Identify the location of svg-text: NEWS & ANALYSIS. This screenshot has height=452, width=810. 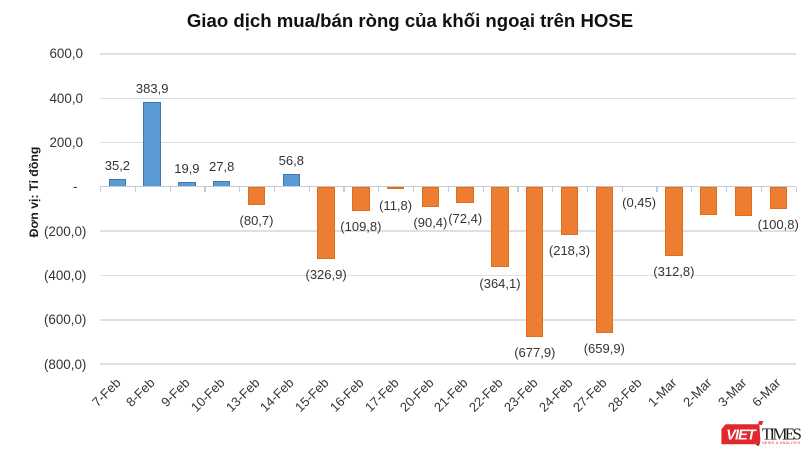
(781, 443).